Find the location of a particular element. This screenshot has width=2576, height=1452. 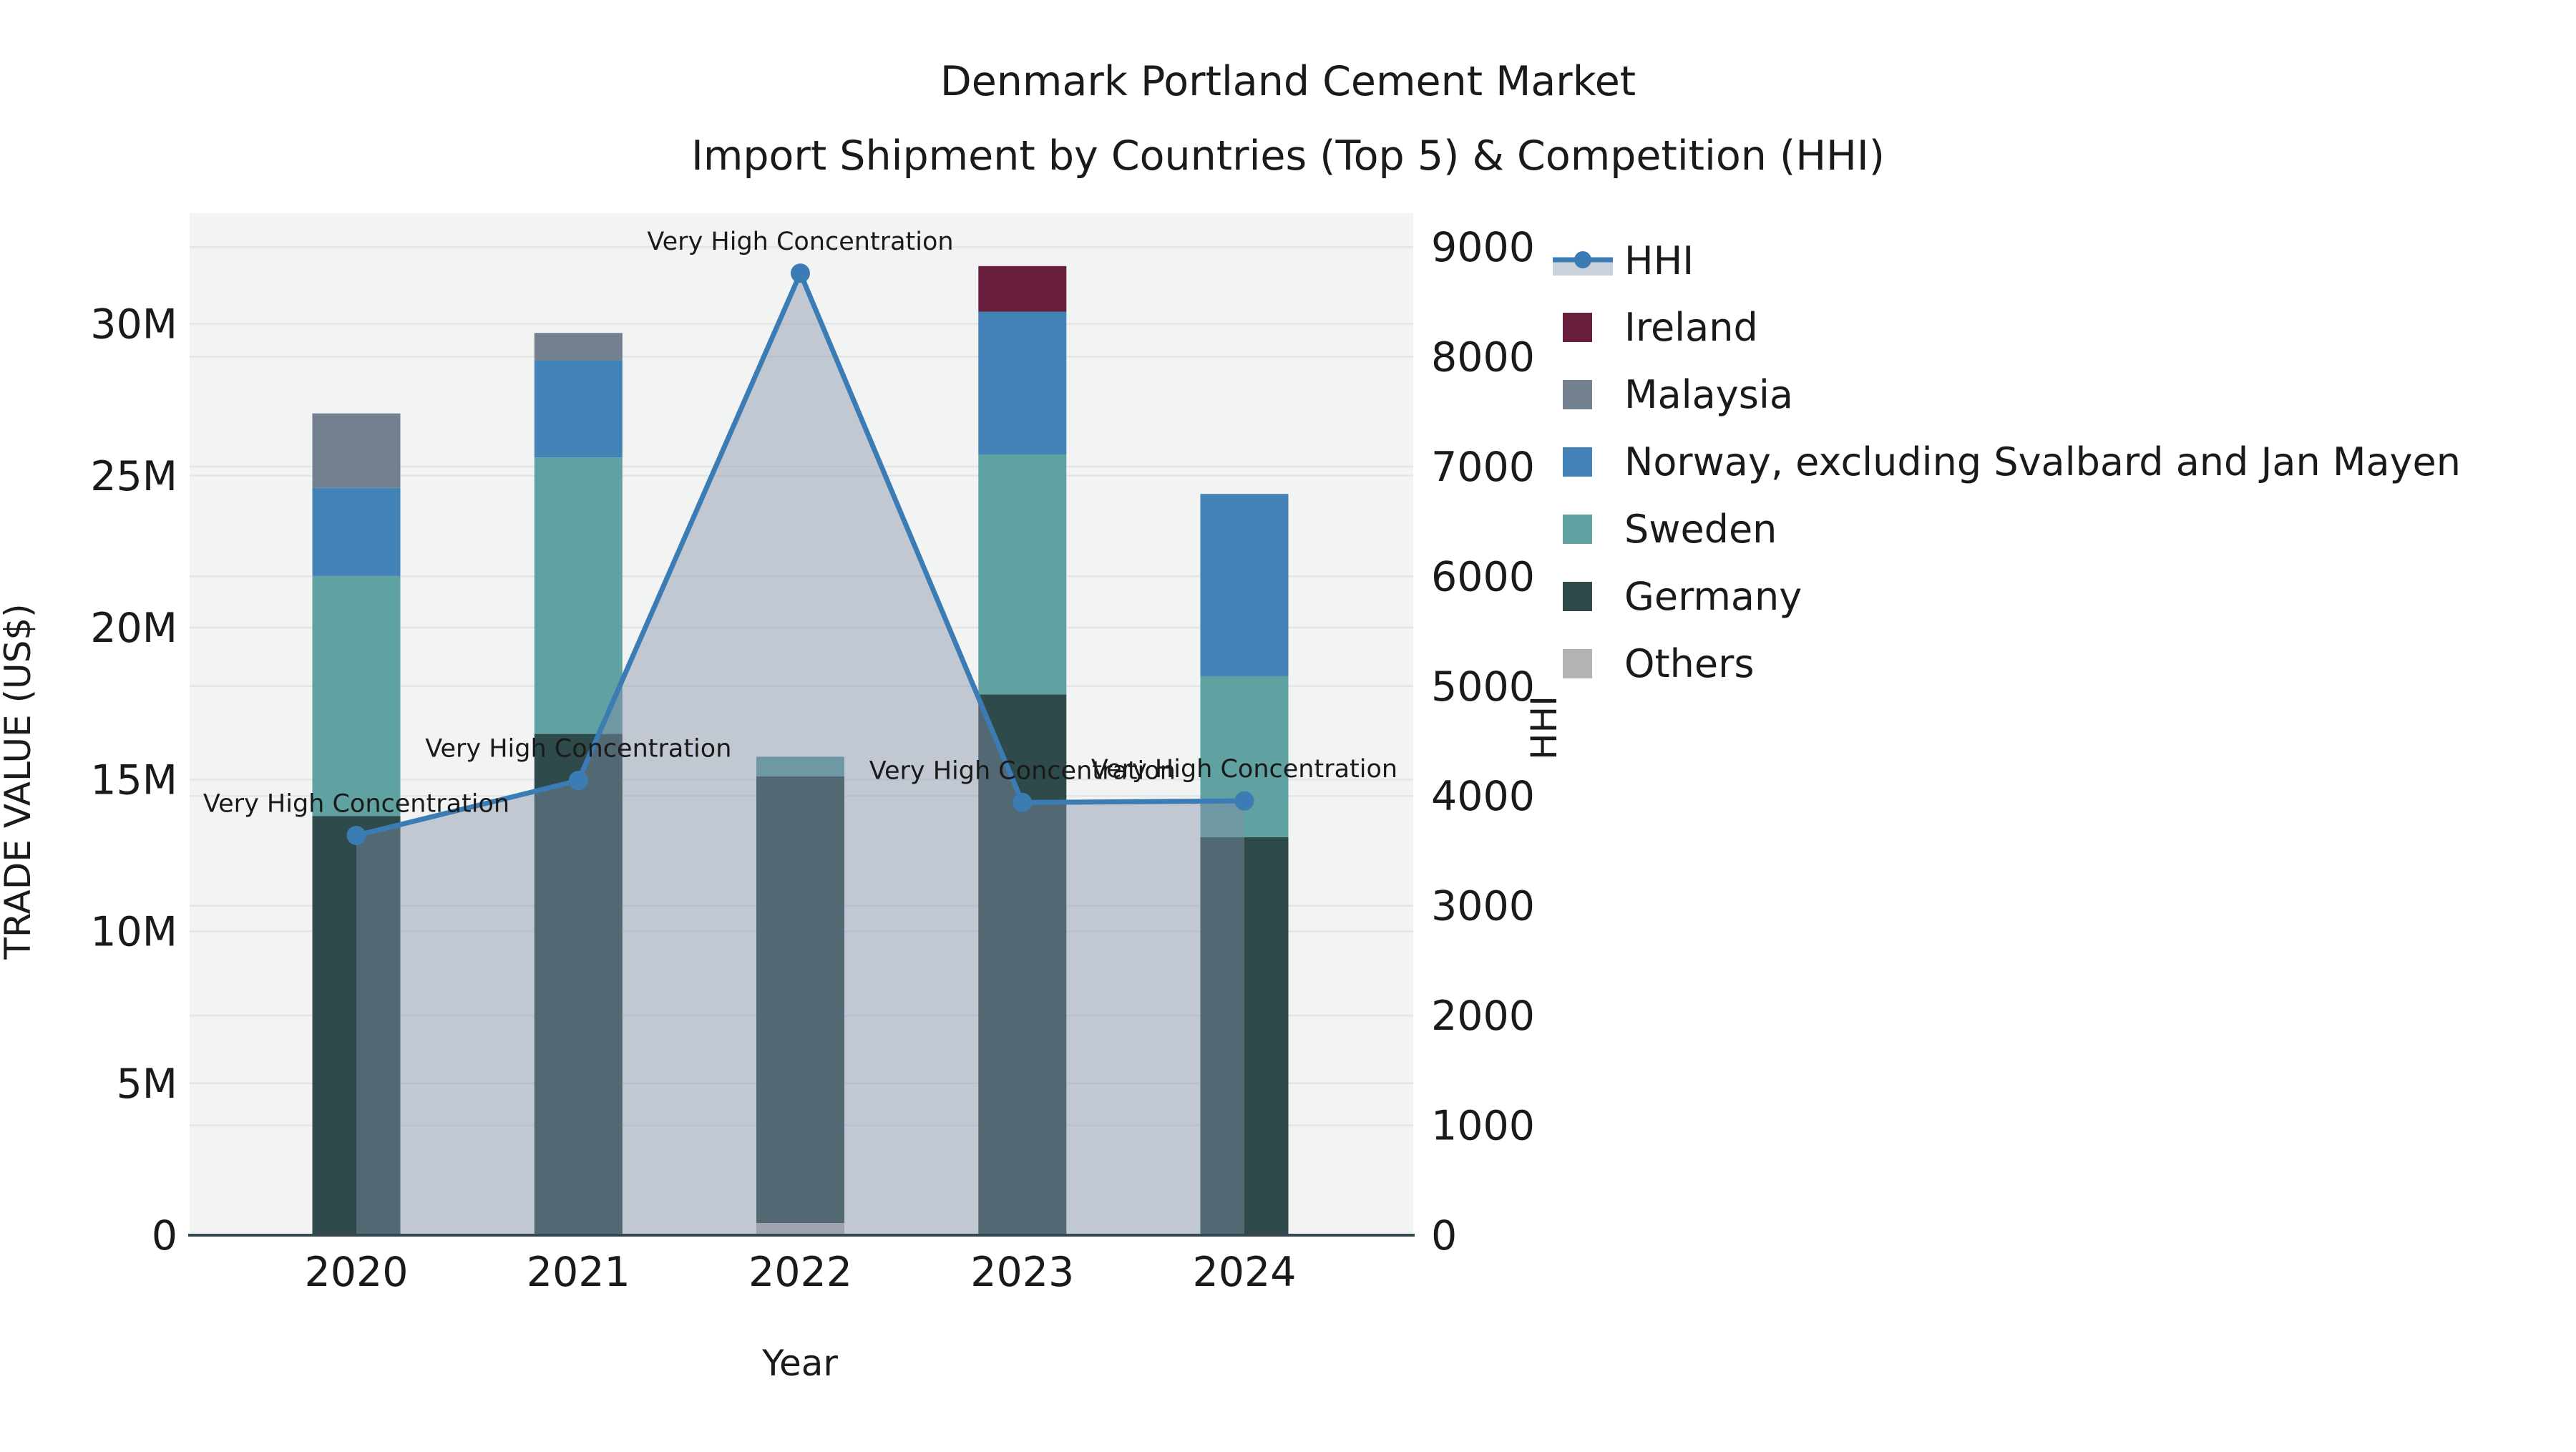

legend-label: Sweden is located at coordinates (1700, 529).